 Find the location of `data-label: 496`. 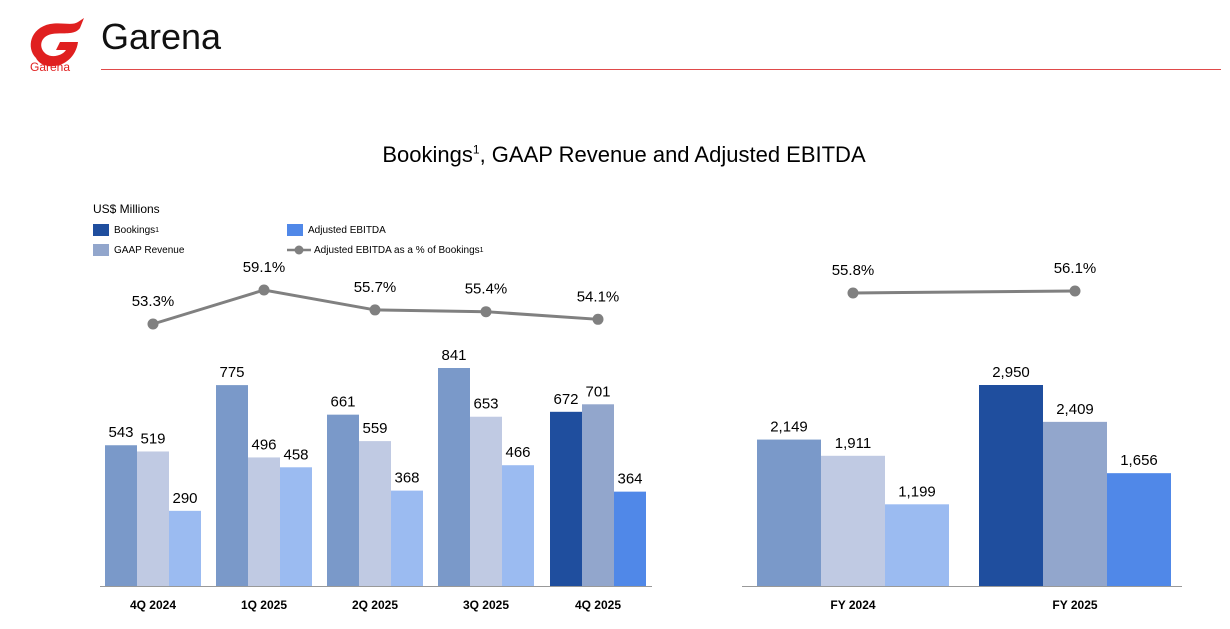

data-label: 496 is located at coordinates (263, 444).